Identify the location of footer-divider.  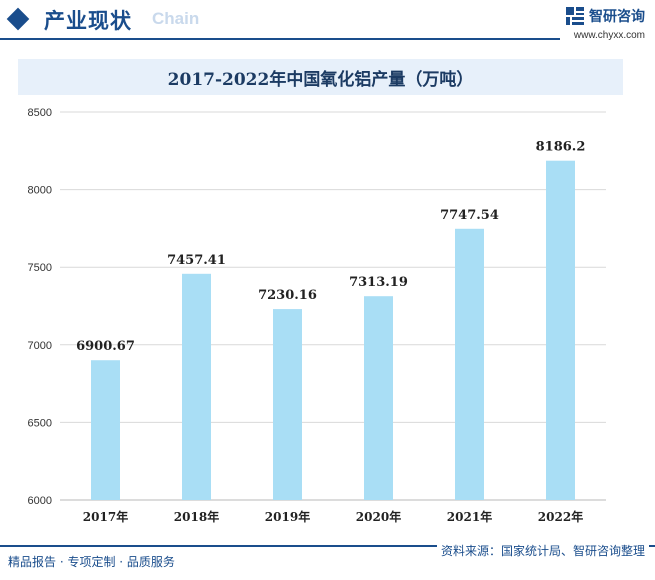
(327, 546).